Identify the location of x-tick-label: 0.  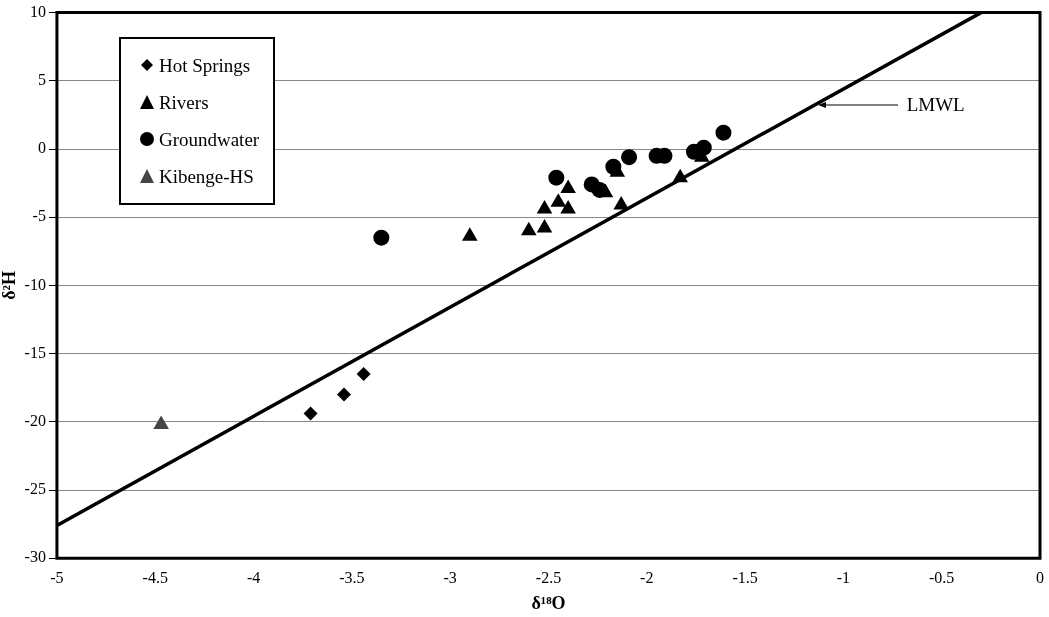
(1040, 577).